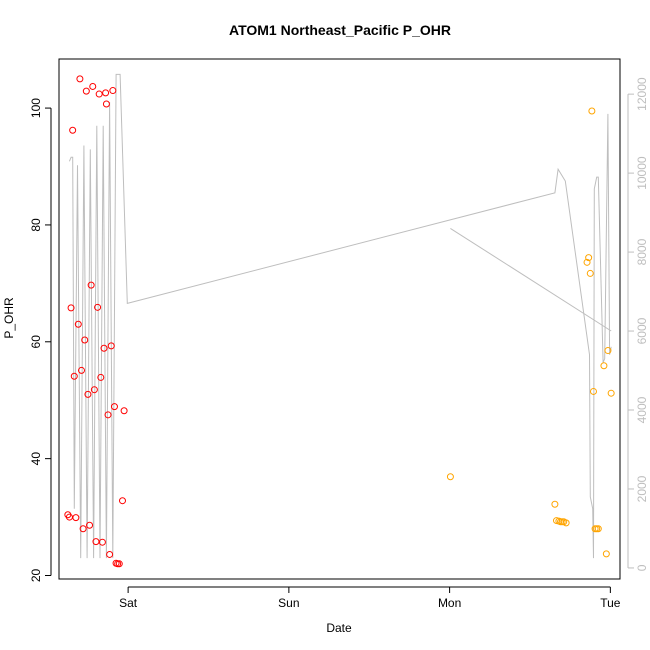 This screenshot has width=650, height=650. What do you see at coordinates (36, 225) in the screenshot?
I see `y-tick-label: 80` at bounding box center [36, 225].